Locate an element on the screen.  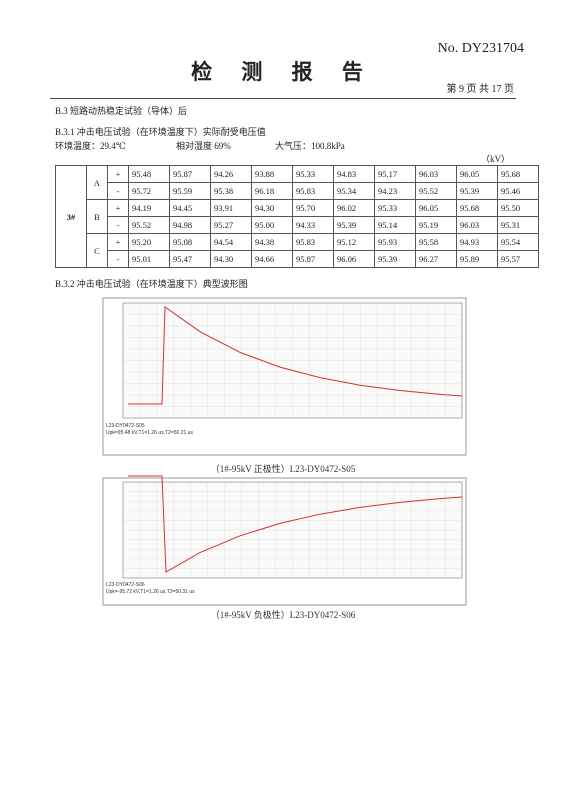
figure-id: L23-DY0472-S06 is located at coordinates (125, 585).